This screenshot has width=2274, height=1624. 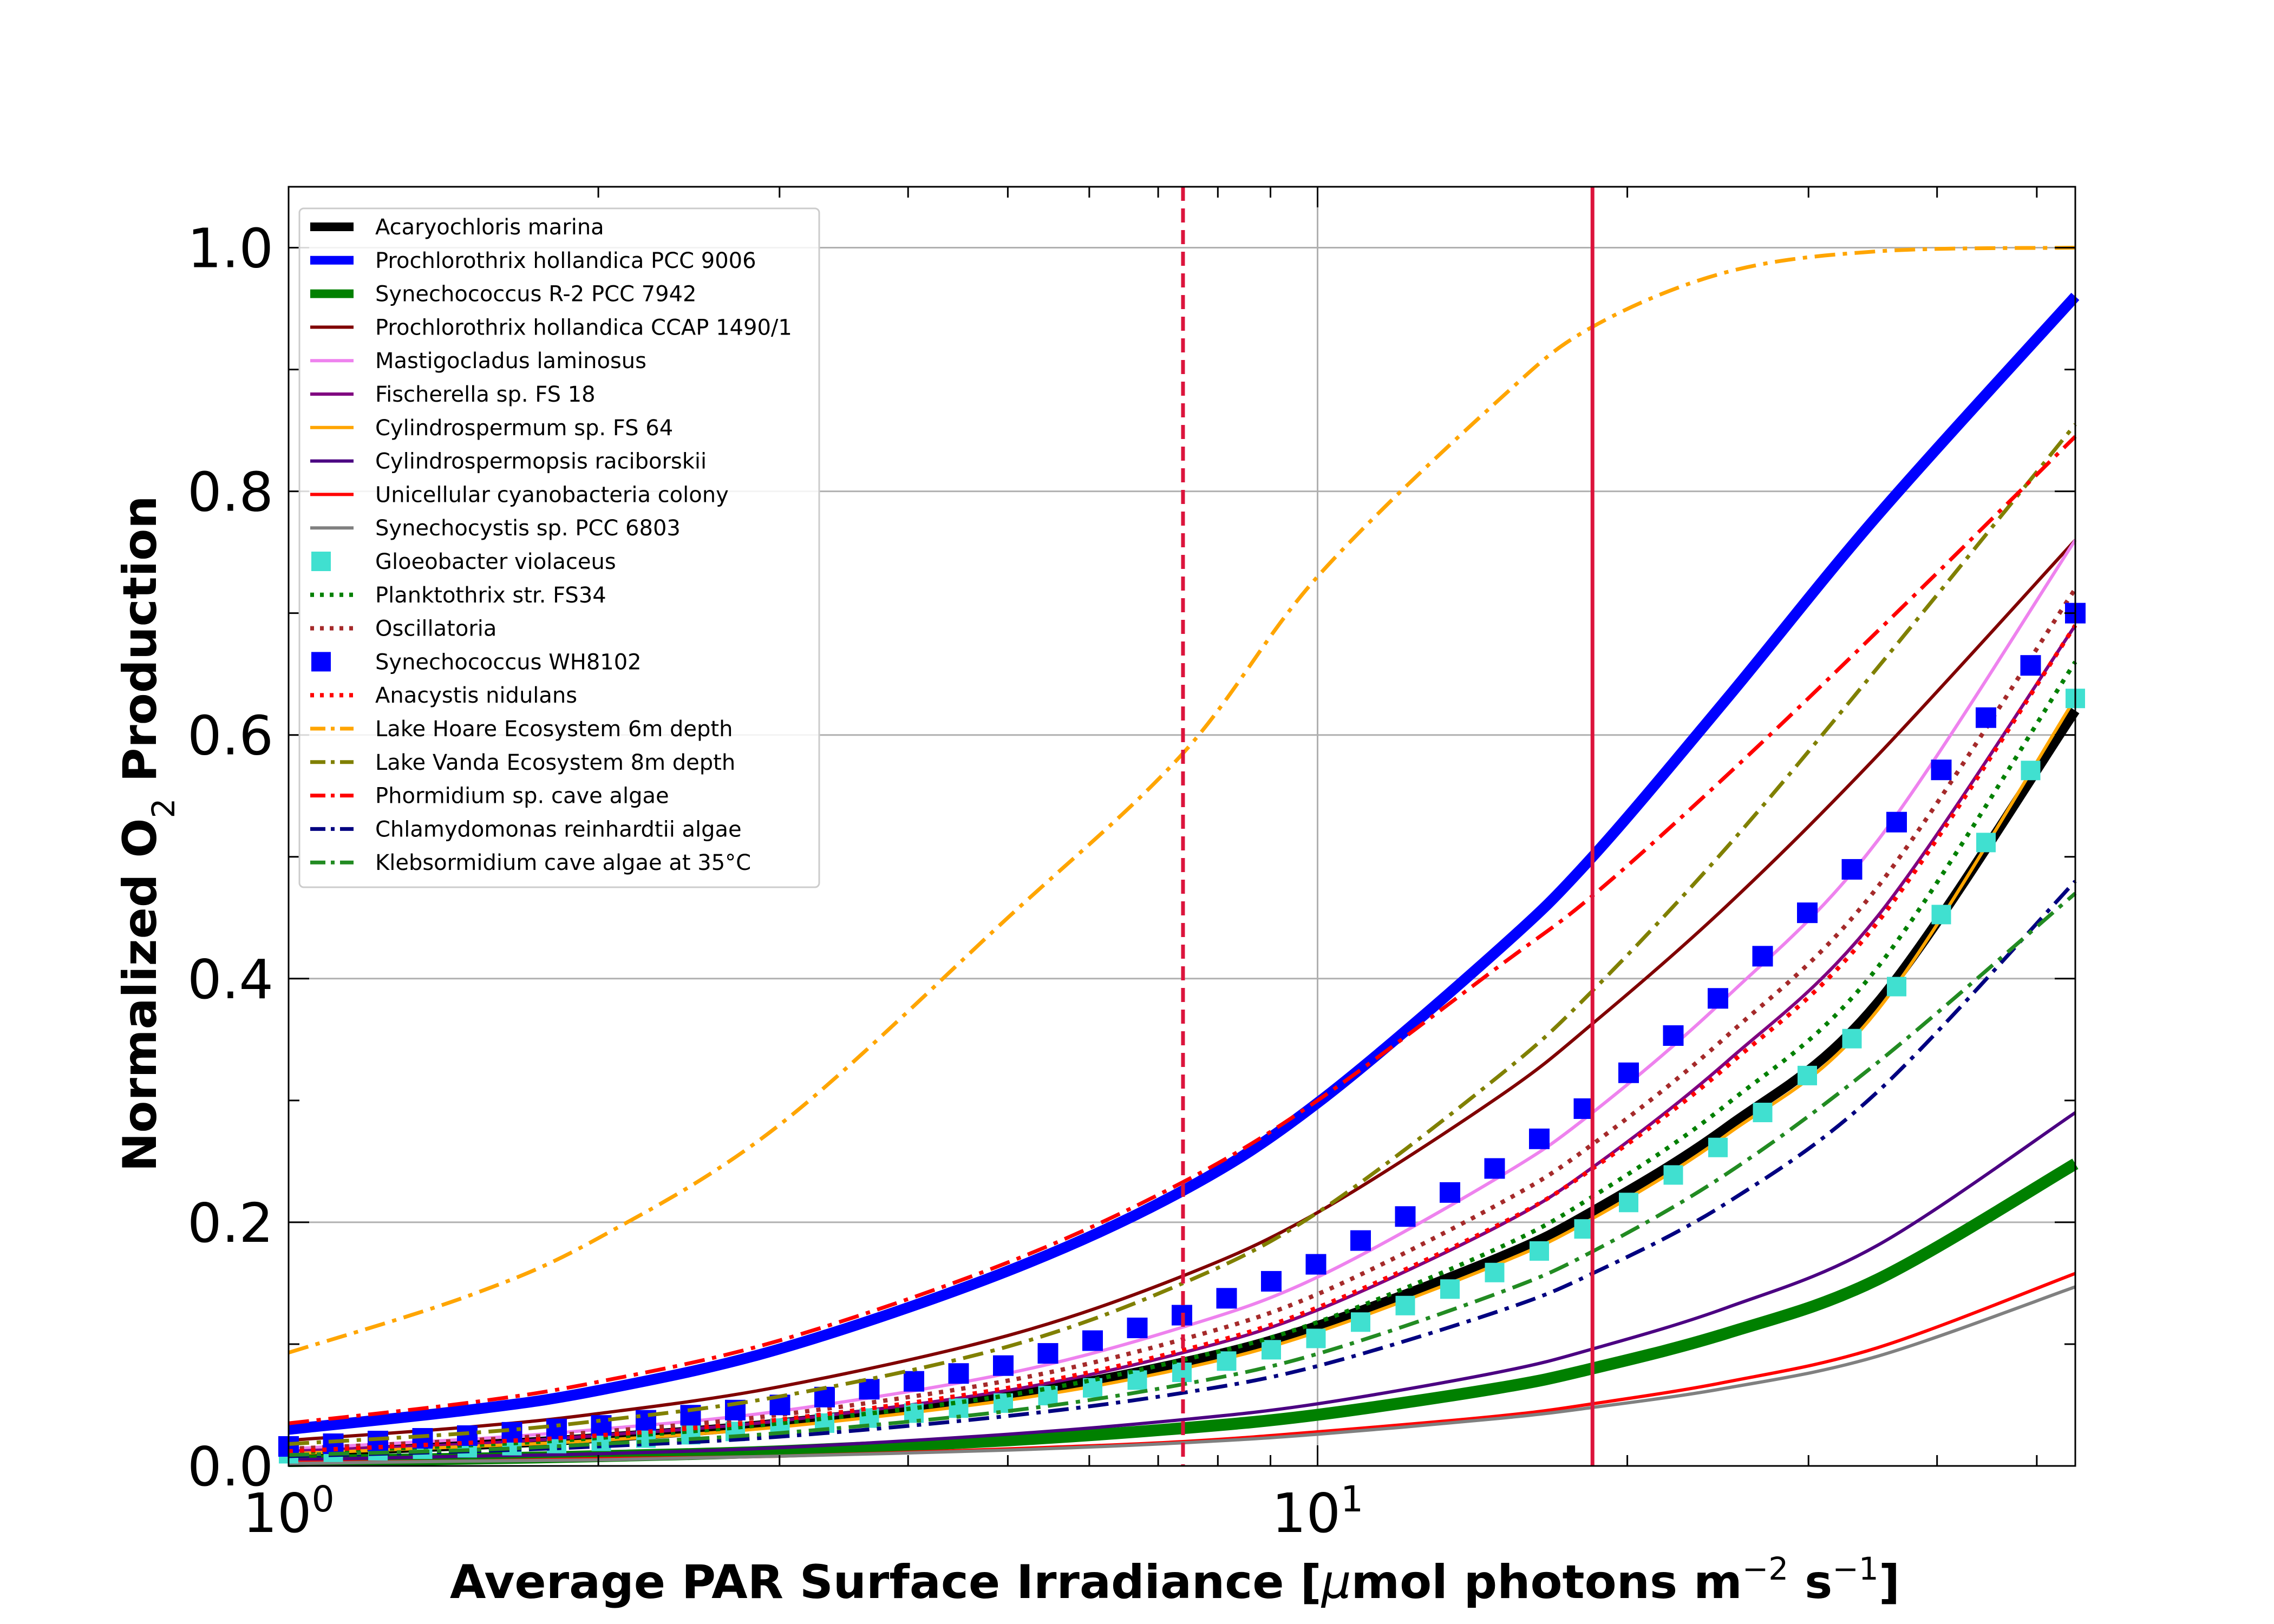 I want to click on legend-item: Fischerella sp. FS 18, so click(x=453, y=394).